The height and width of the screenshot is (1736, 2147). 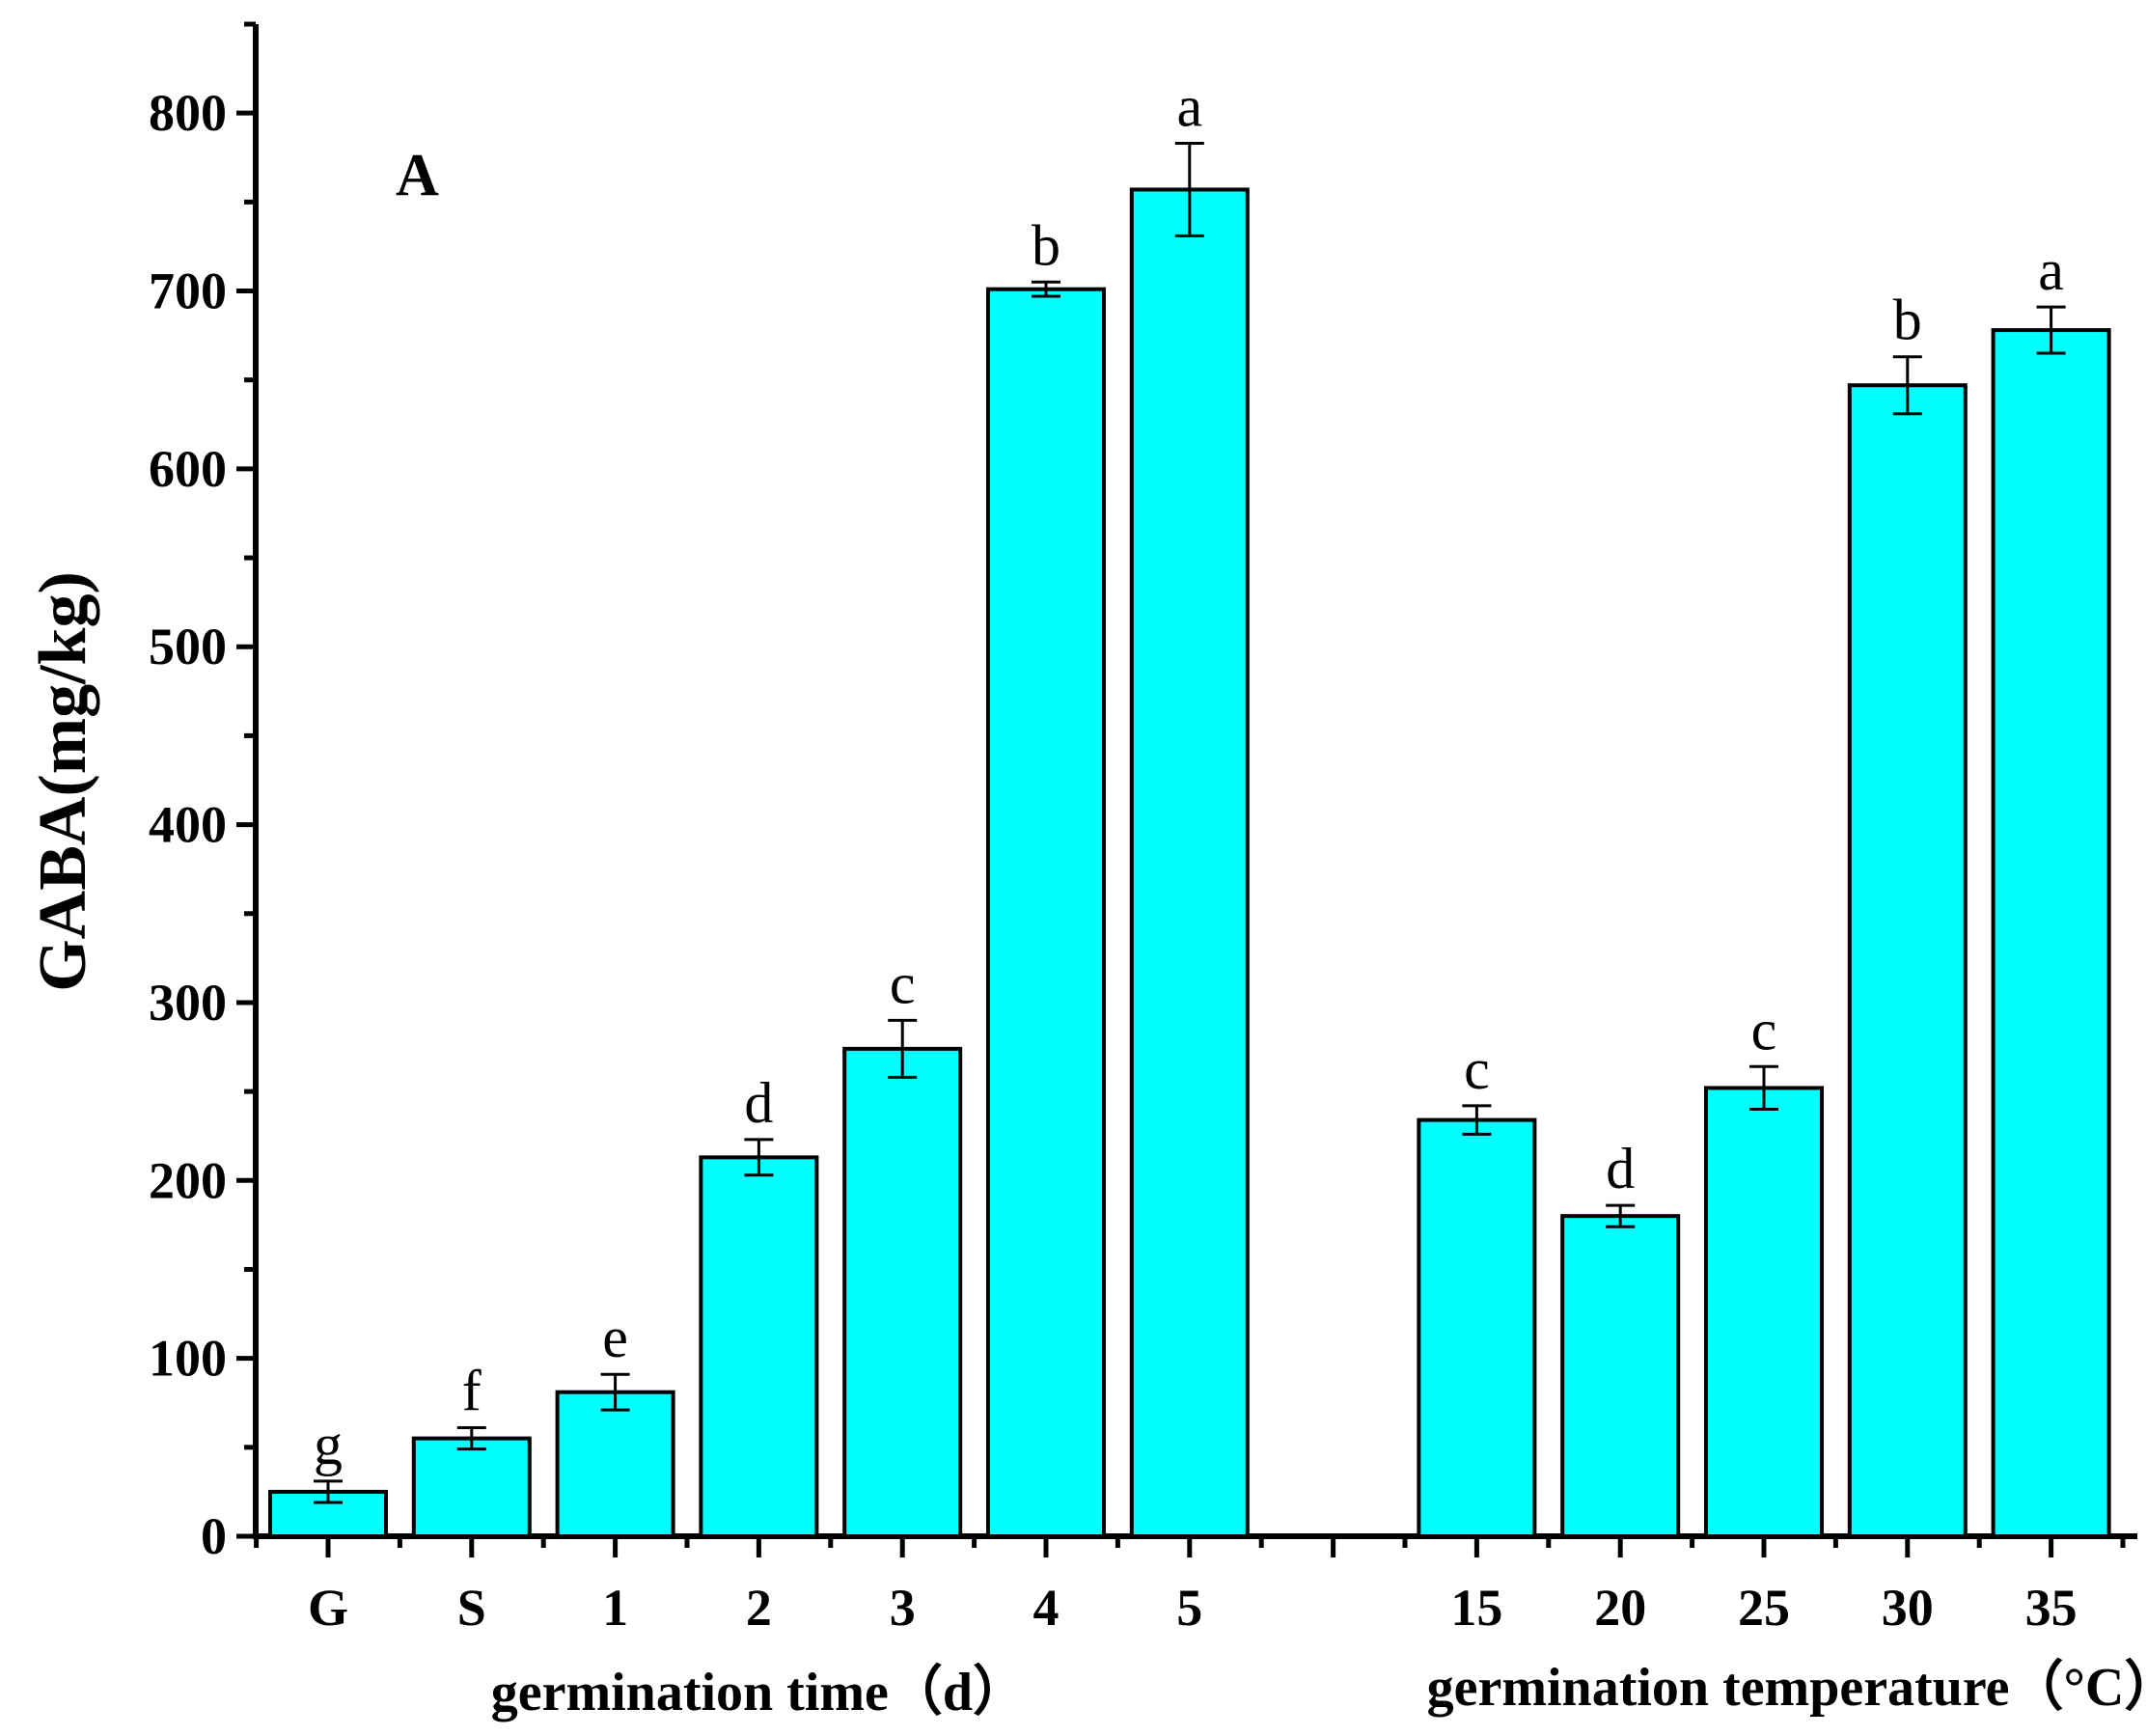 I want to click on x-tick-label: 4, so click(x=1046, y=1608).